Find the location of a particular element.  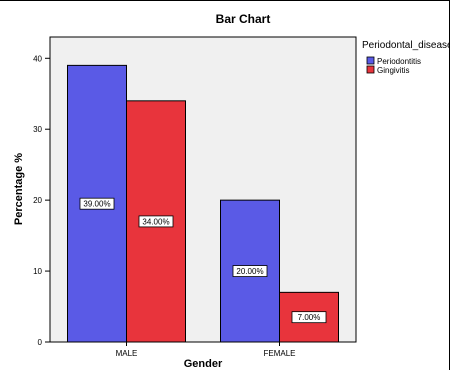

legend-swatch-periodontitis is located at coordinates (370, 60).